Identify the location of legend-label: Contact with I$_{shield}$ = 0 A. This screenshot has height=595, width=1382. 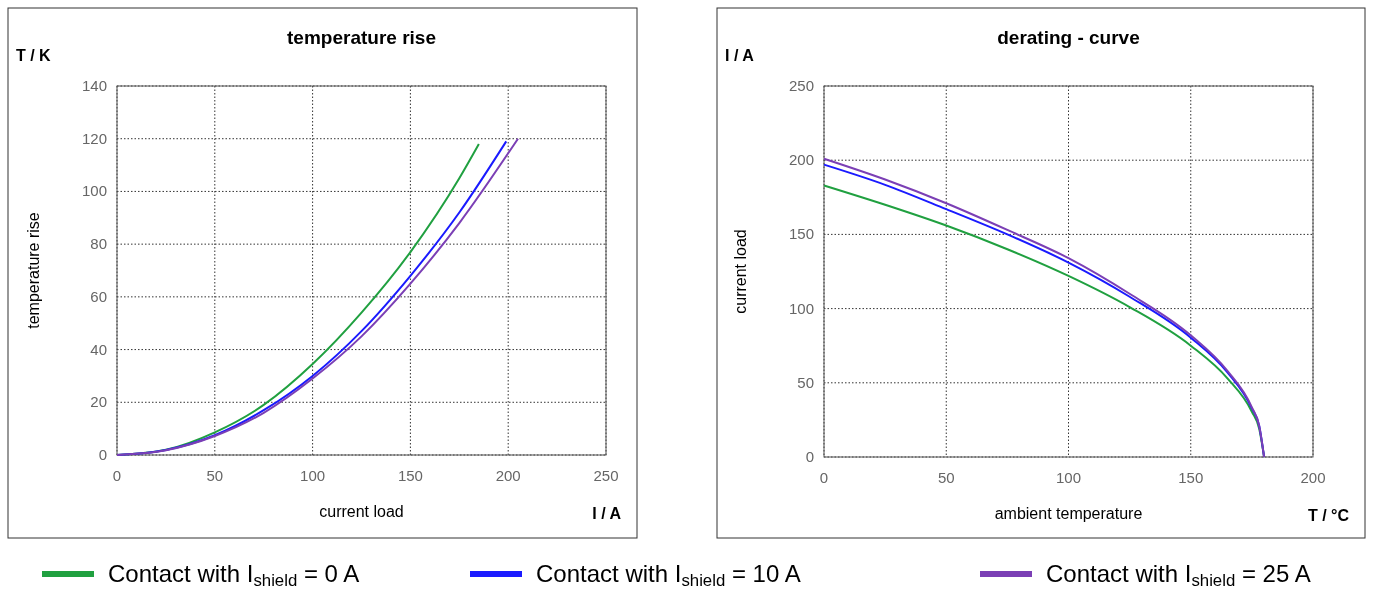
(234, 575).